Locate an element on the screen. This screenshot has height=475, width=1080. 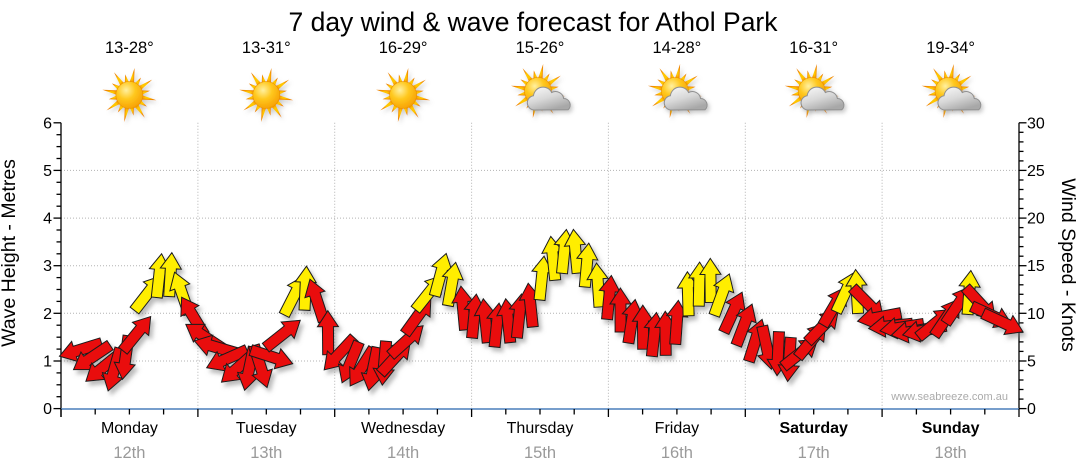
svg-text: Friday is located at coordinates (677, 428).